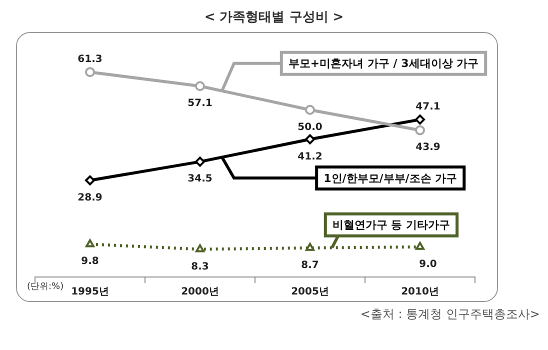 The width and height of the screenshot is (548, 350). Describe the element at coordinates (200, 179) in the screenshot. I see `data-label: 34.5` at that location.